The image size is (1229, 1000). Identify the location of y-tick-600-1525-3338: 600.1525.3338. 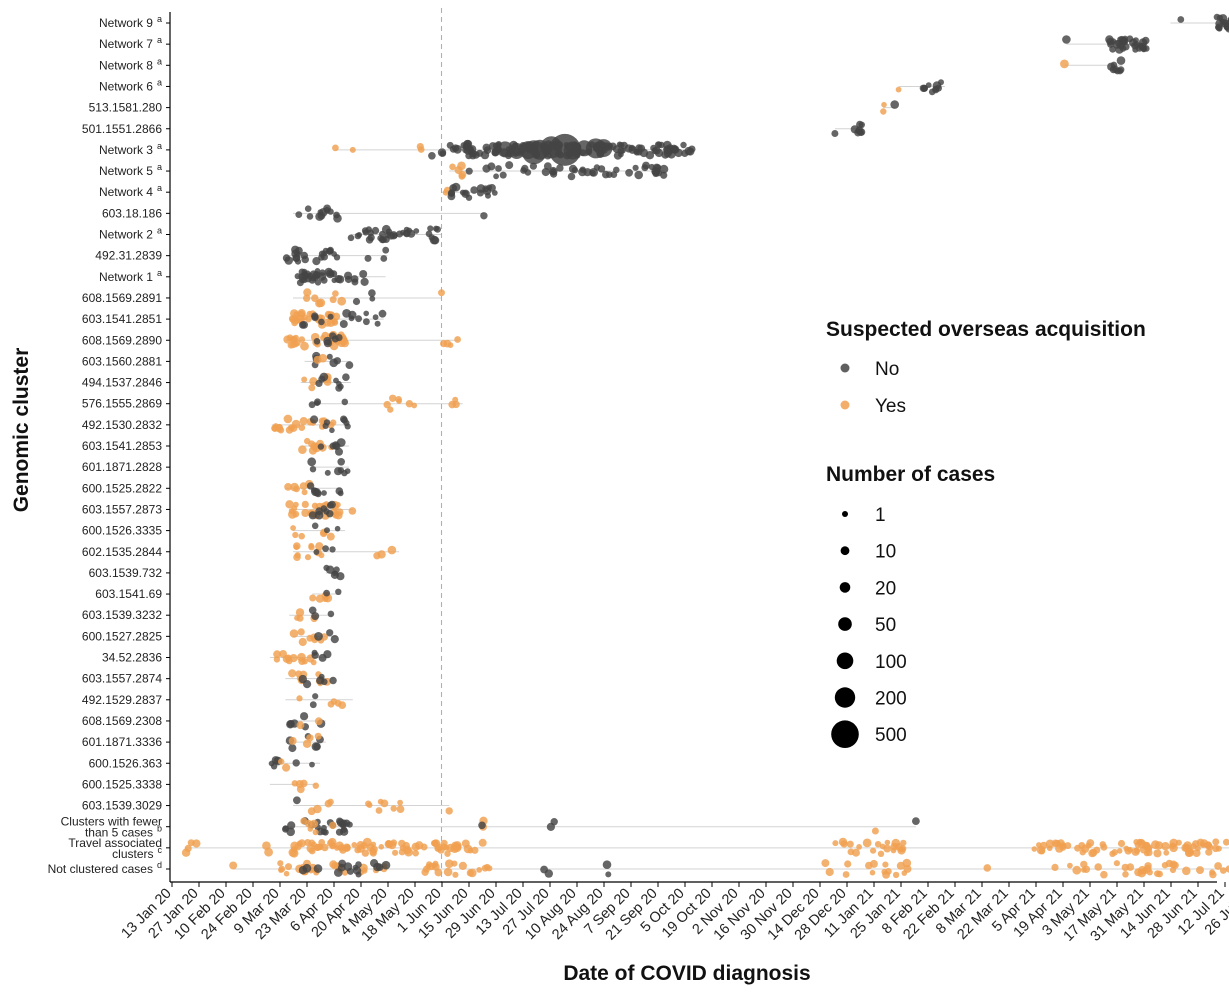
(126, 784).